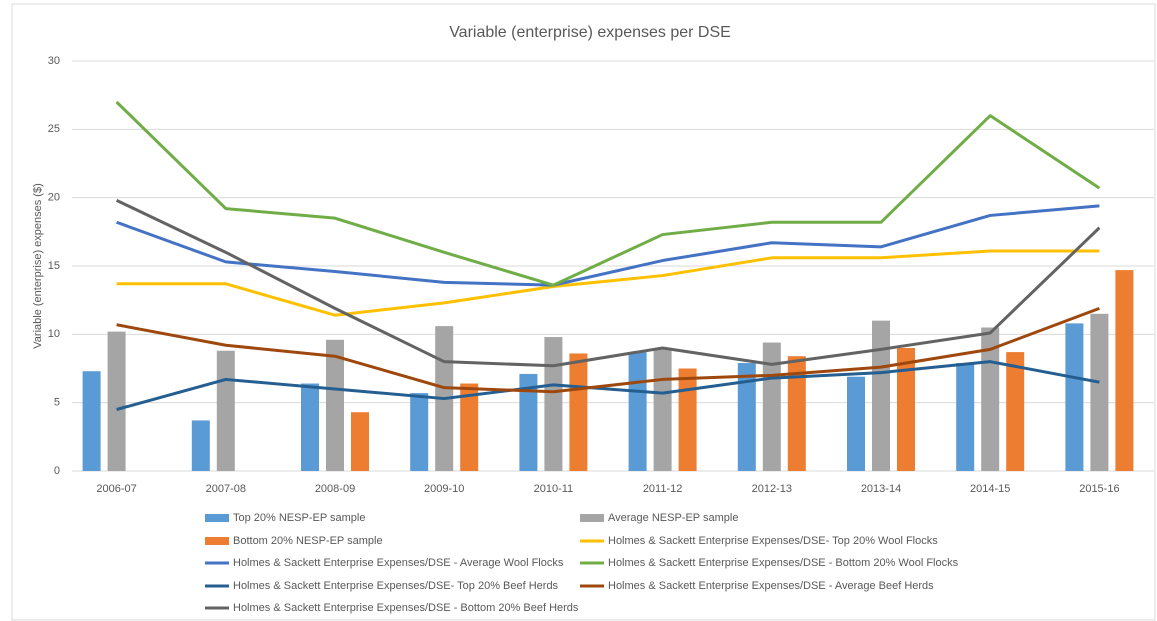 The image size is (1157, 621). I want to click on x-tick-label: 2009-10, so click(444, 489).